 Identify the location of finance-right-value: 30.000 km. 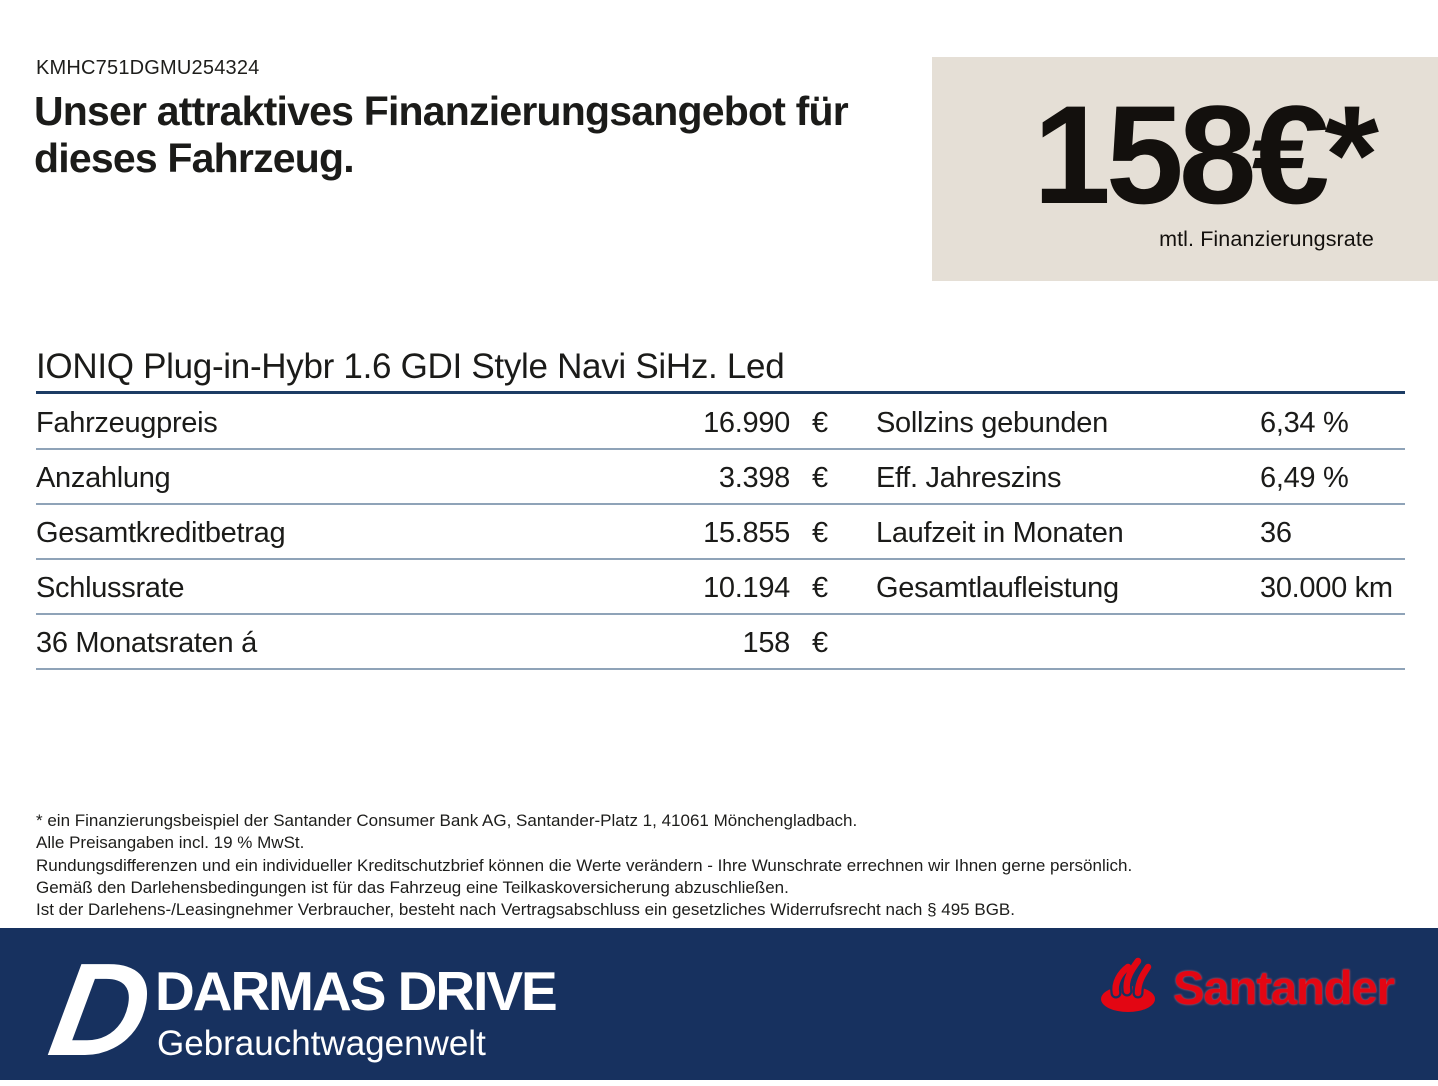
(1326, 588).